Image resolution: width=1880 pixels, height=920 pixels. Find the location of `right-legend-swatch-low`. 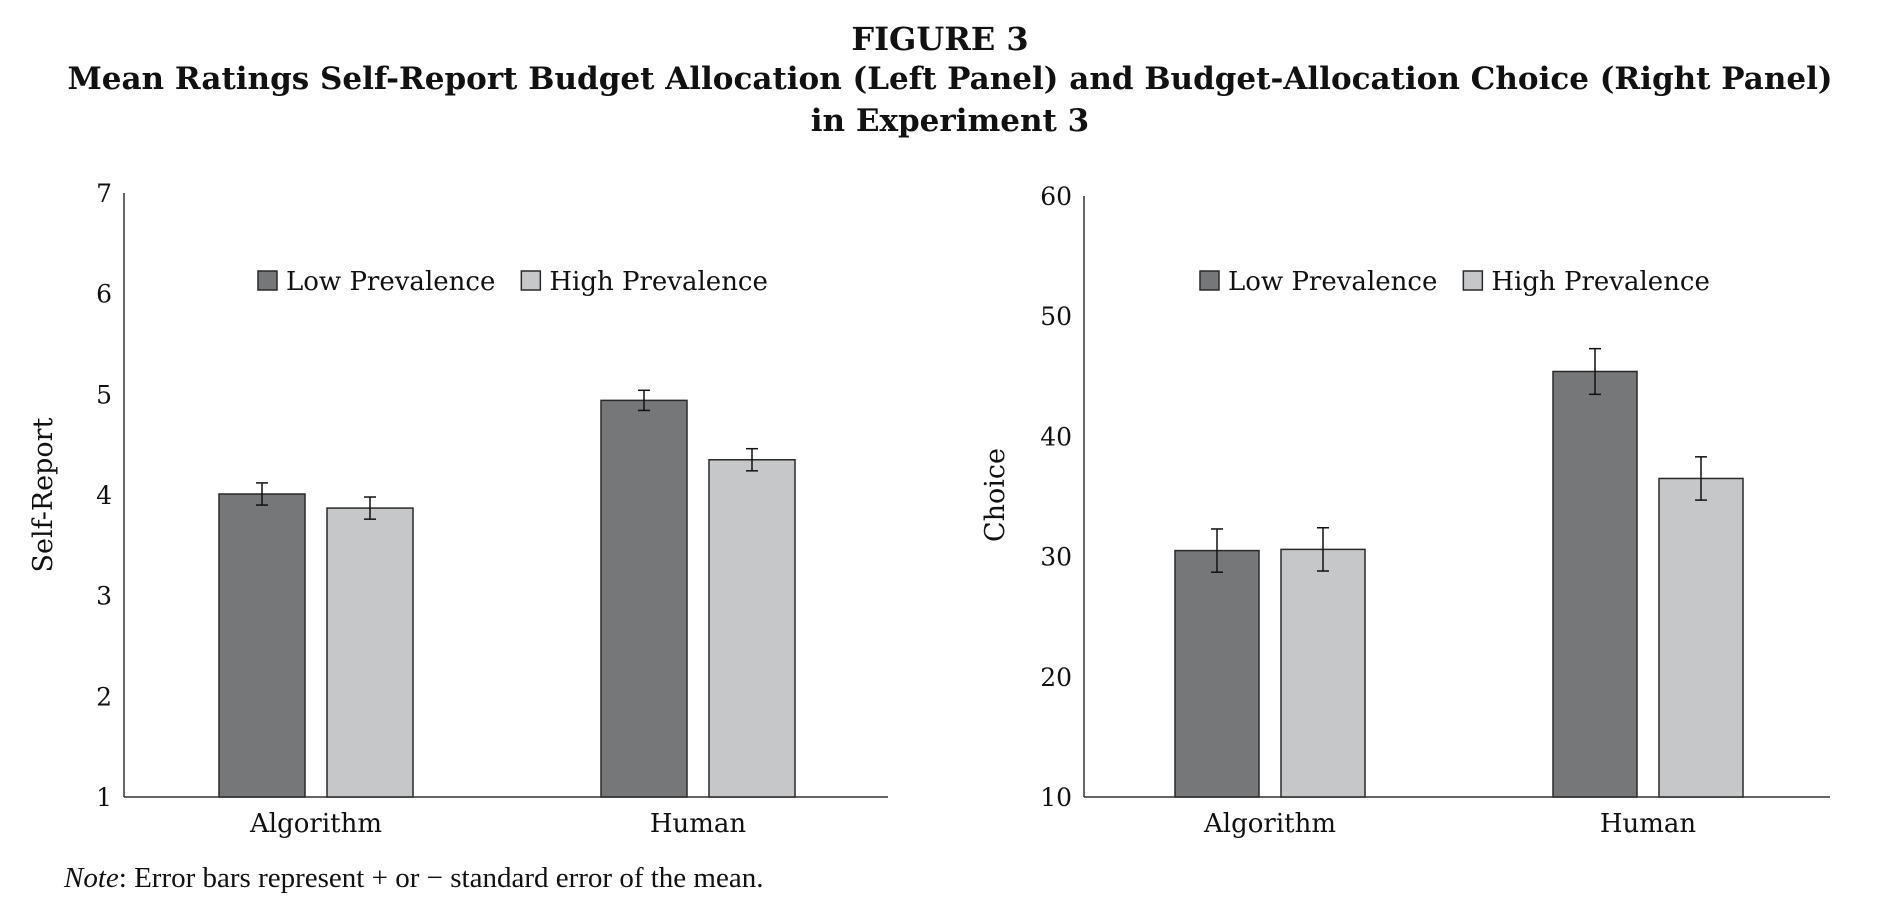

right-legend-swatch-low is located at coordinates (1209, 280).